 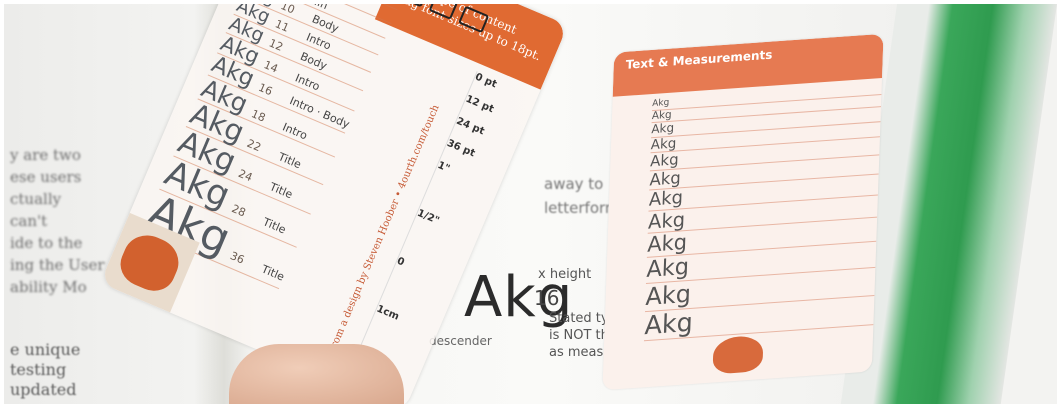 What do you see at coordinates (574, 184) in the screenshot?
I see `text-line: away to` at bounding box center [574, 184].